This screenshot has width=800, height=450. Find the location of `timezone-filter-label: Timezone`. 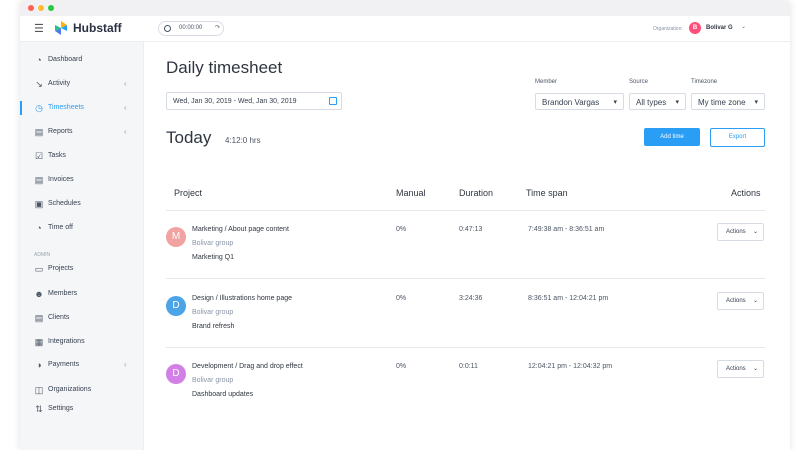

timezone-filter-label: Timezone is located at coordinates (704, 82).